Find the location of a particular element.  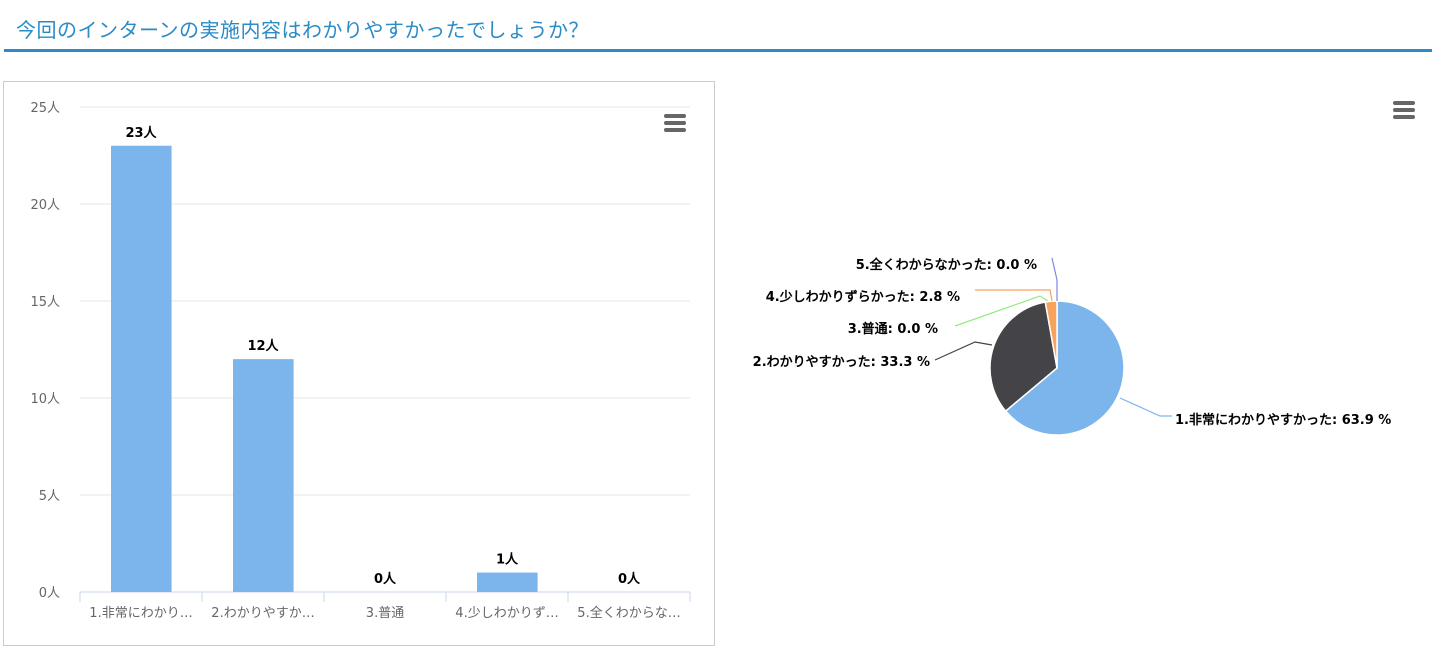

bar-chart-menu-icon is located at coordinates (675, 123).